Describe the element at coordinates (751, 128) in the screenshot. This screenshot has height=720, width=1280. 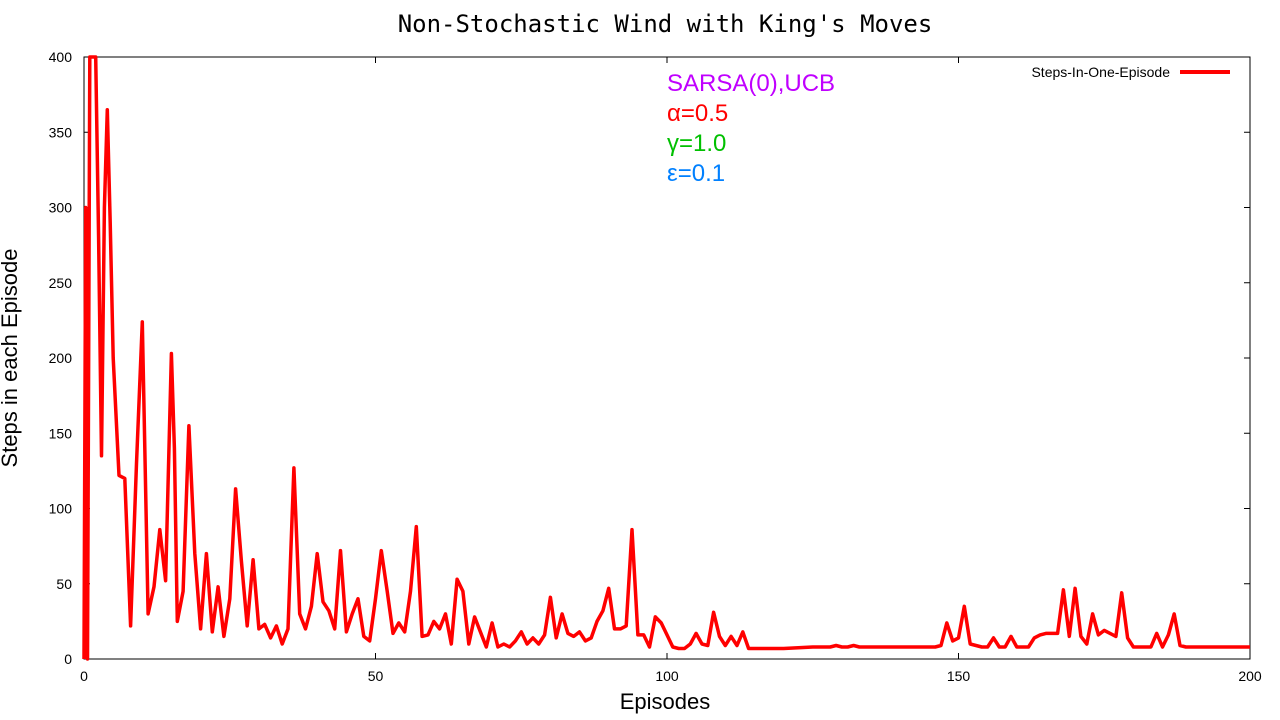
I see `parameter-annotations: SARSA(0),UCB α=0.5 γ=1.0 ε=0.1` at that location.